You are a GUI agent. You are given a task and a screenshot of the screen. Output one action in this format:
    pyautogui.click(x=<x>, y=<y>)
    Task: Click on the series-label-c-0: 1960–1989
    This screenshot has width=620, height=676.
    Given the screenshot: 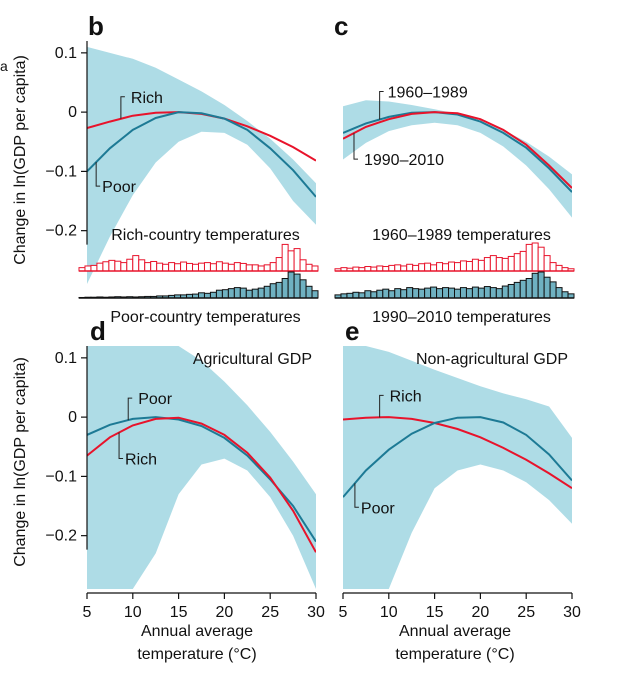 What is the action you would take?
    pyautogui.click(x=428, y=92)
    